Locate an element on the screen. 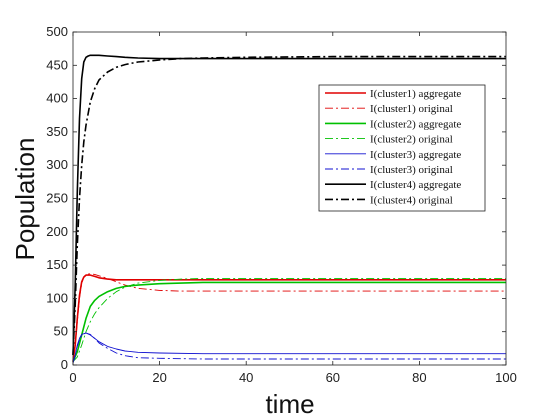  legend-box is located at coordinates (402, 148).